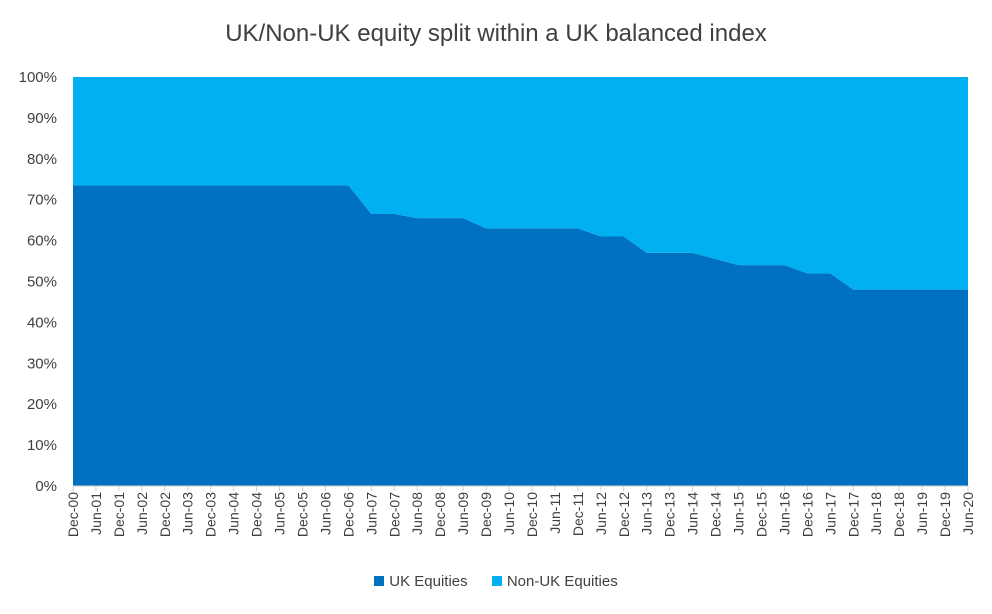  Describe the element at coordinates (624, 514) in the screenshot. I see `x-tick-label: Dec-12` at that location.